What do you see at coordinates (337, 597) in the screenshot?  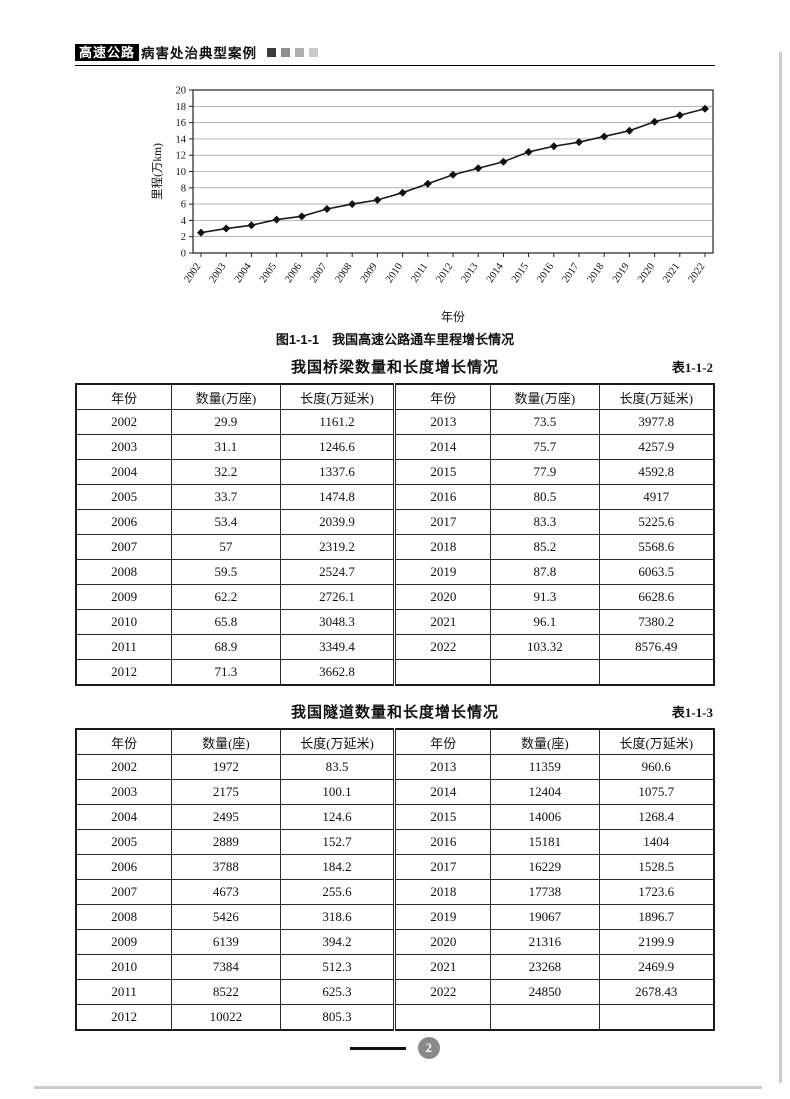 I see `table-cell: 2726.1` at bounding box center [337, 597].